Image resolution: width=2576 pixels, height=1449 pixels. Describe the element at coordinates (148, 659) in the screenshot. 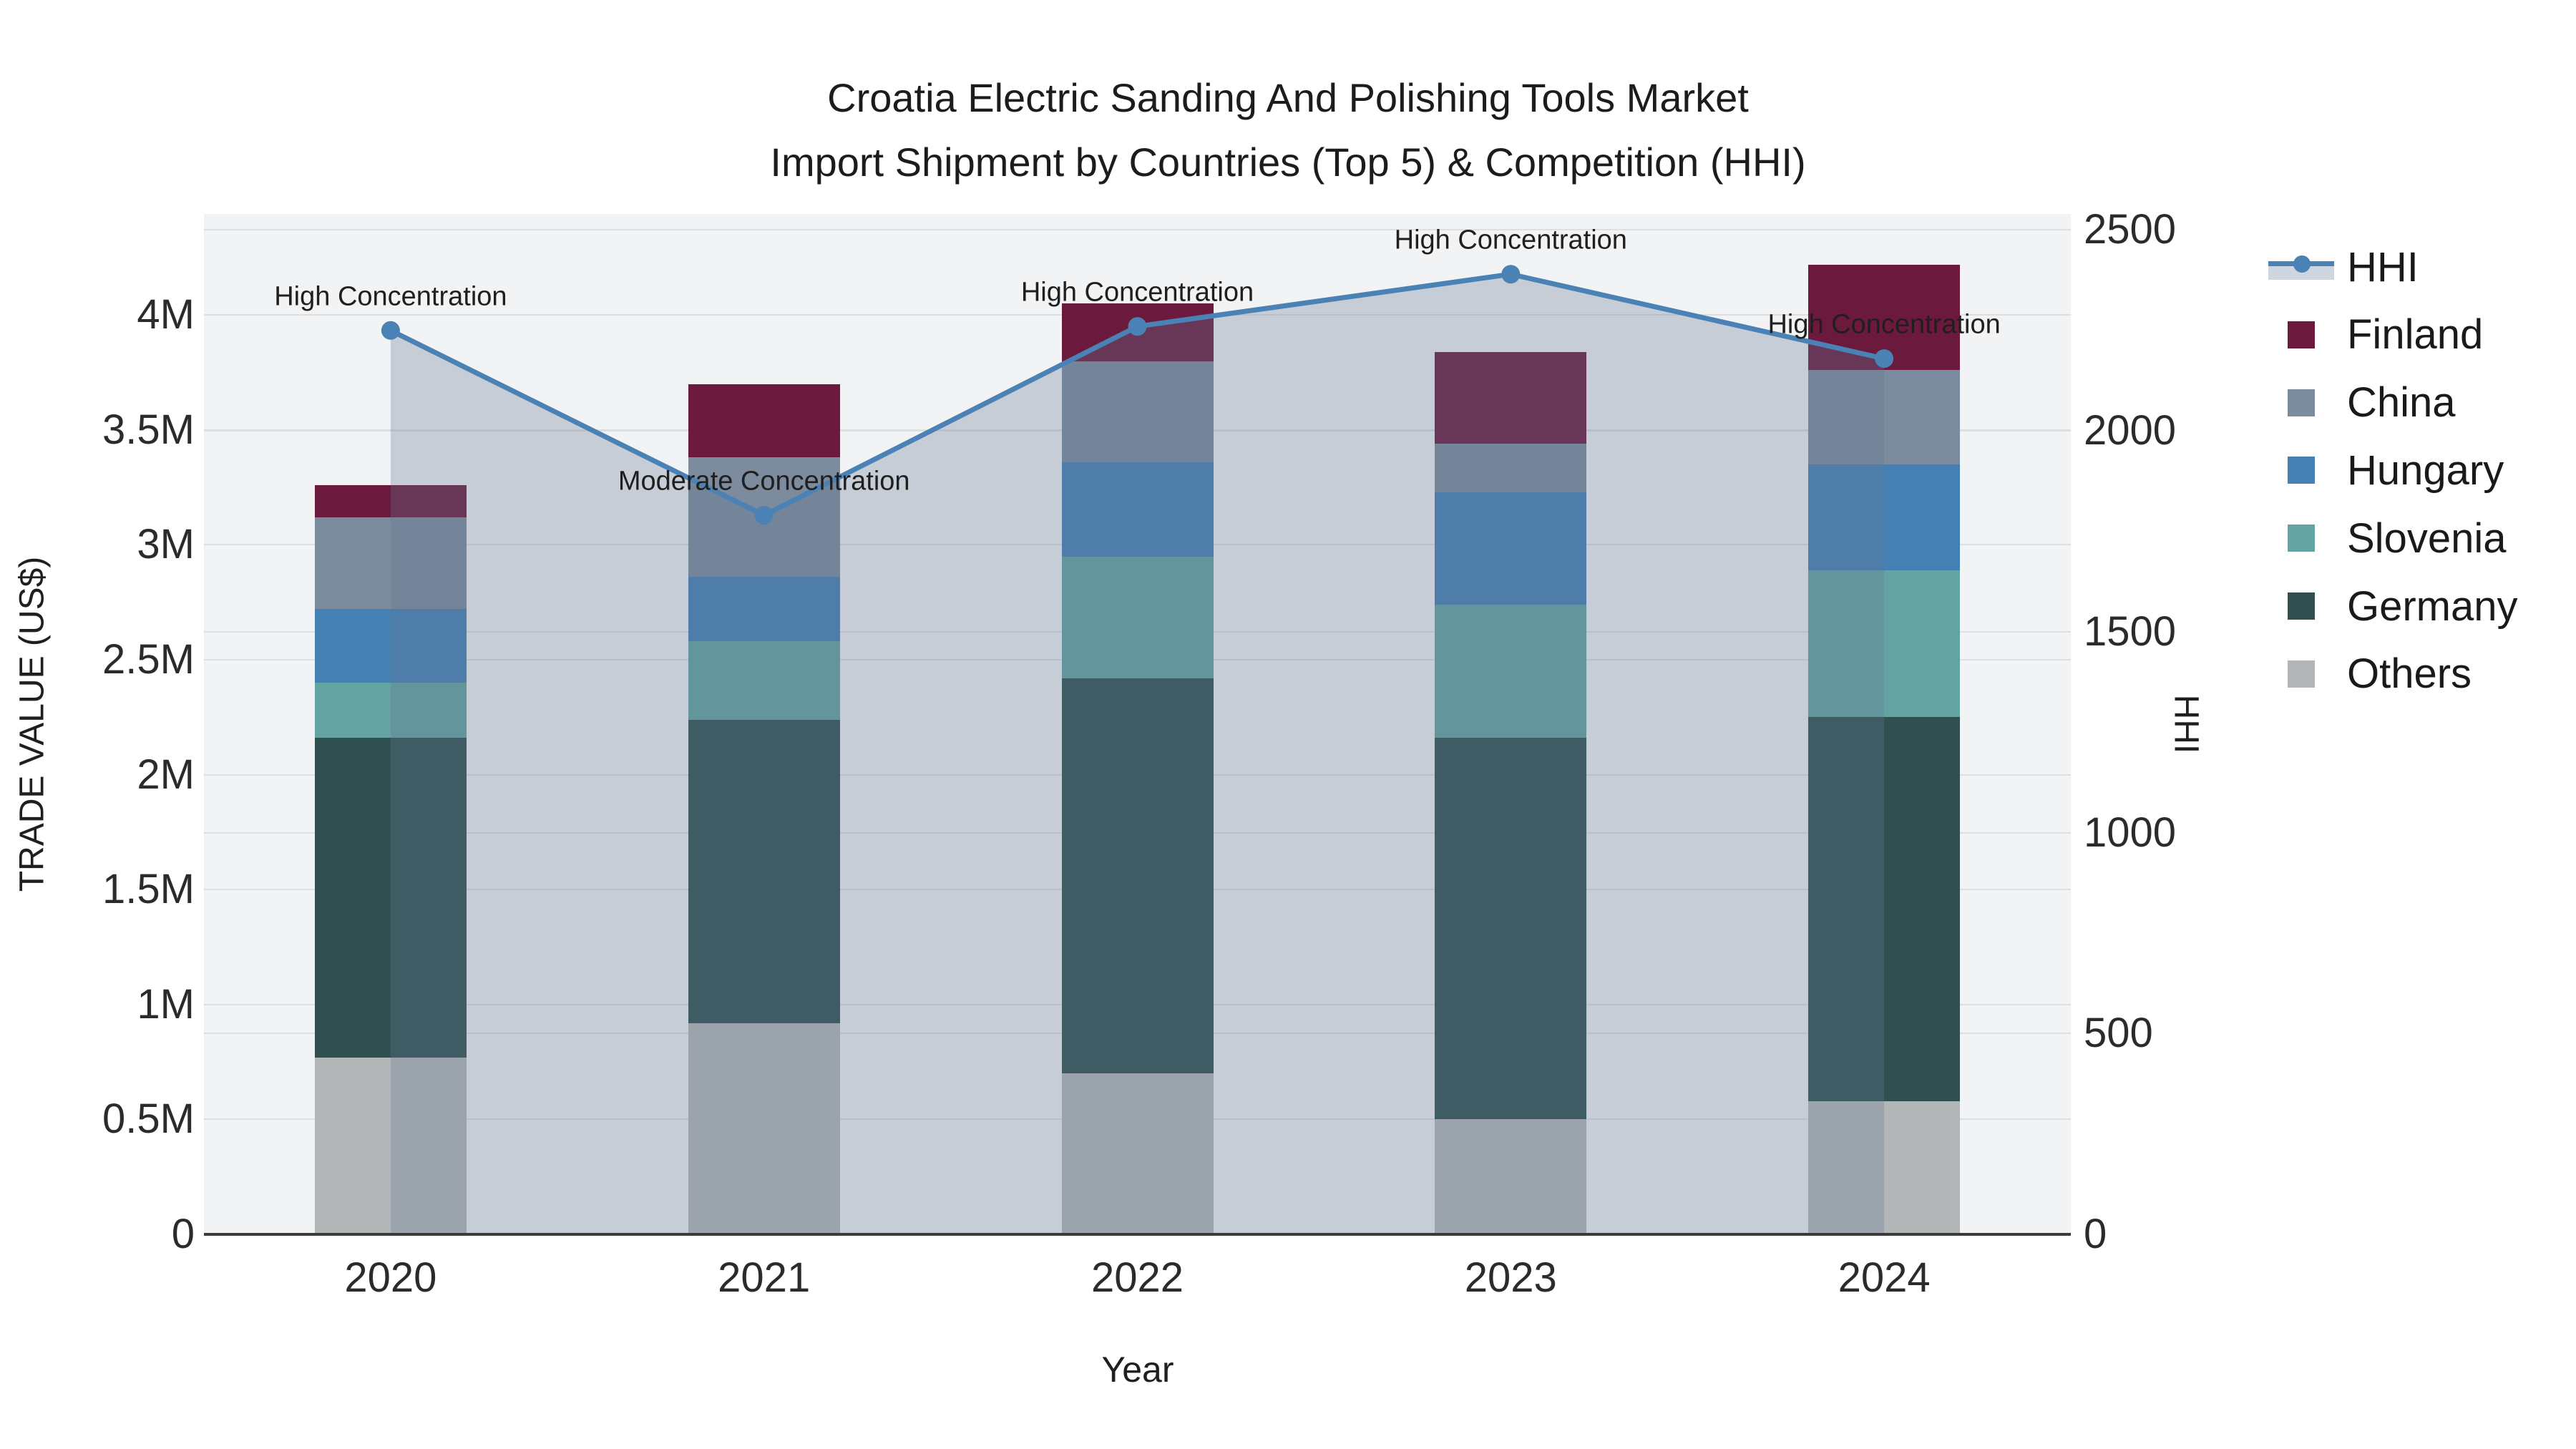

I see `y-tick-label: 2.5M` at that location.